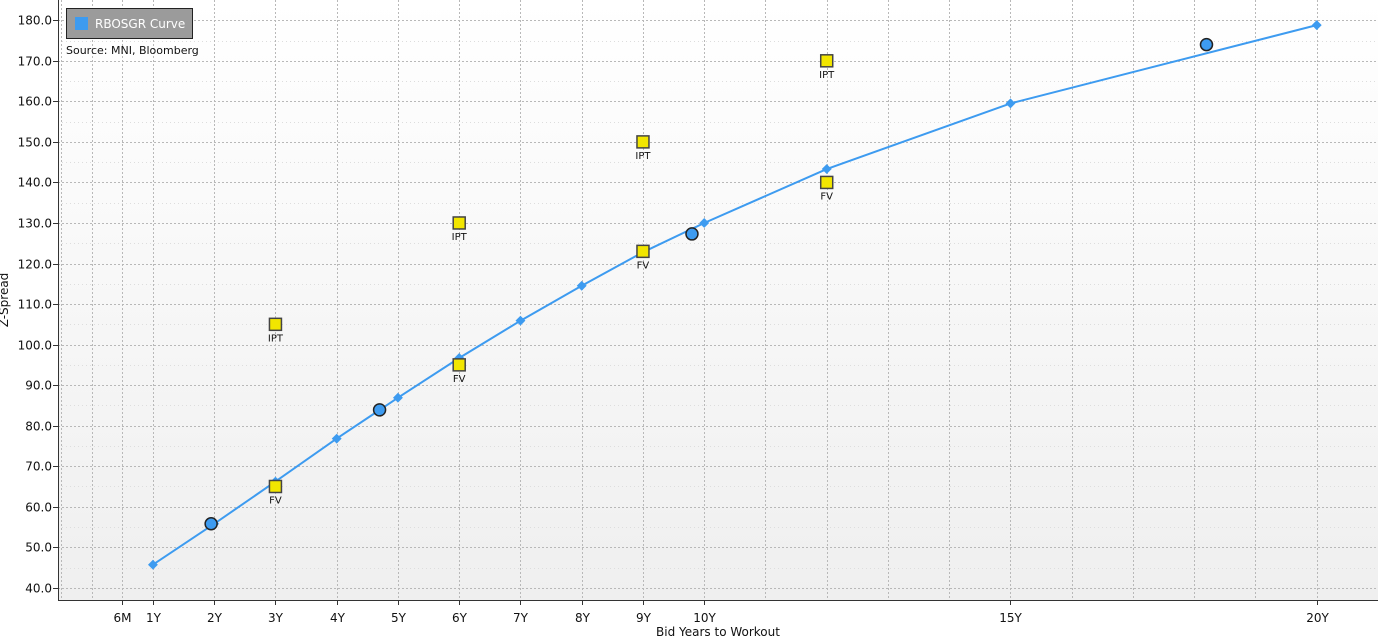 The width and height of the screenshot is (1380, 636). Describe the element at coordinates (35, 224) in the screenshot. I see `y-tick-label: 130.0` at that location.